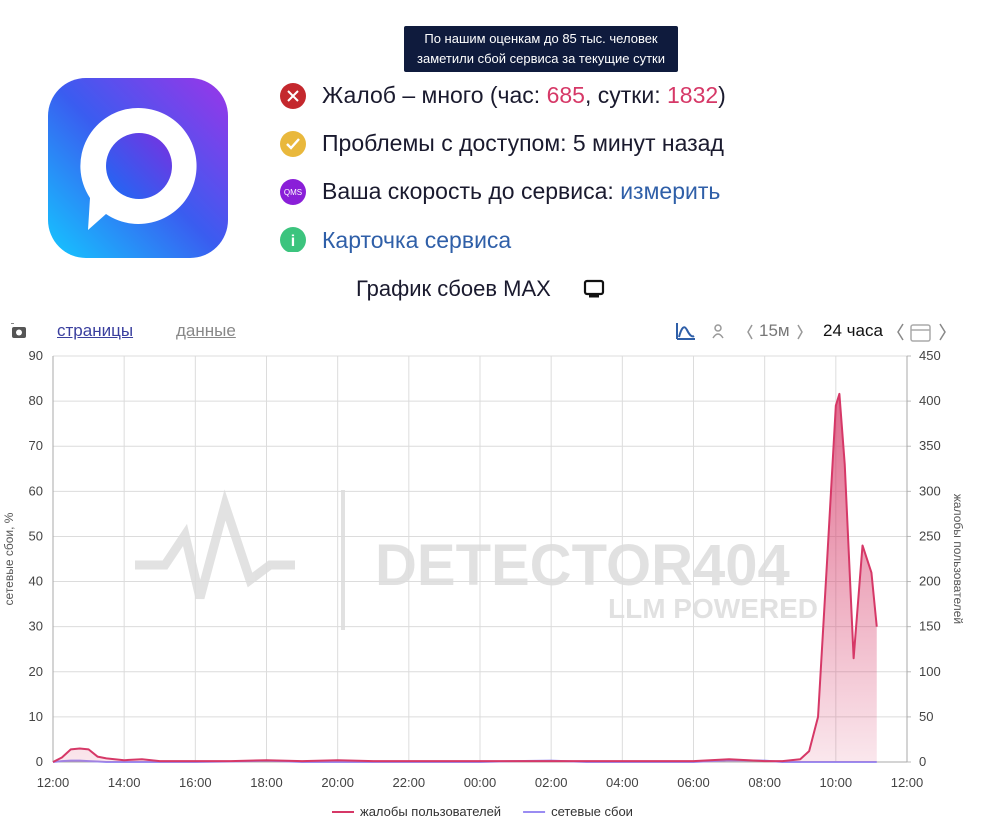 The image size is (985, 822). What do you see at coordinates (565, 95) in the screenshot?
I see `hour-count: 685` at bounding box center [565, 95].